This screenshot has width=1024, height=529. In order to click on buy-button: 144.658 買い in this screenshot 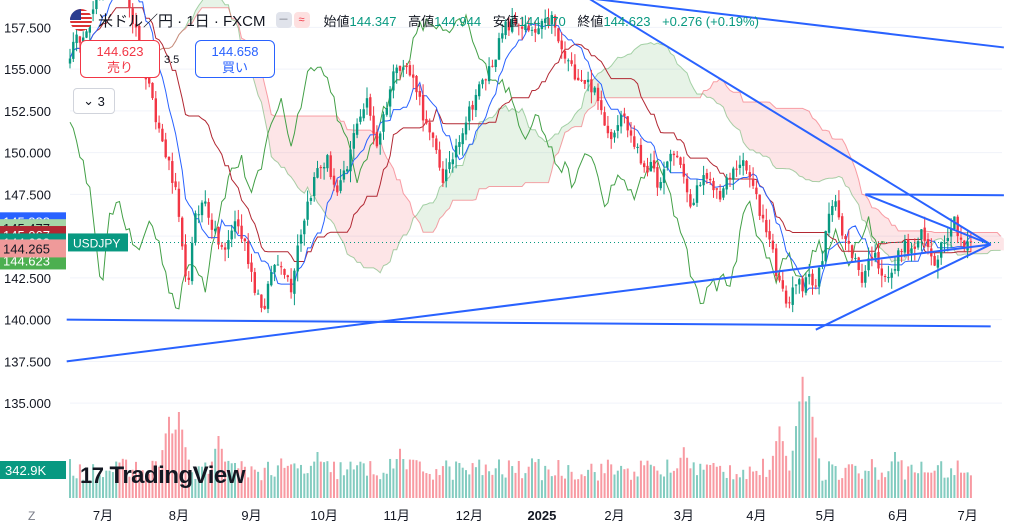, I will do `click(235, 59)`.